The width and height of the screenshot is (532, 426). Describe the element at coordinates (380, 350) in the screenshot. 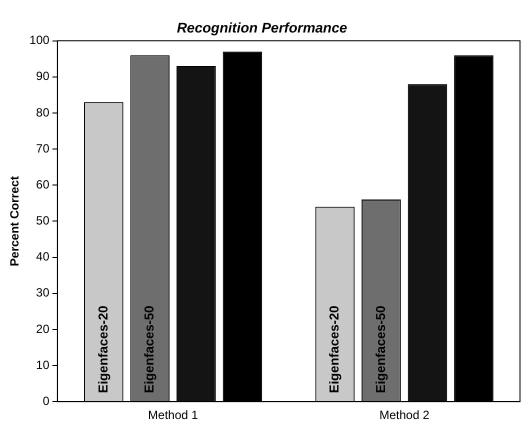

I see `text: Eigenfaces-50` at that location.